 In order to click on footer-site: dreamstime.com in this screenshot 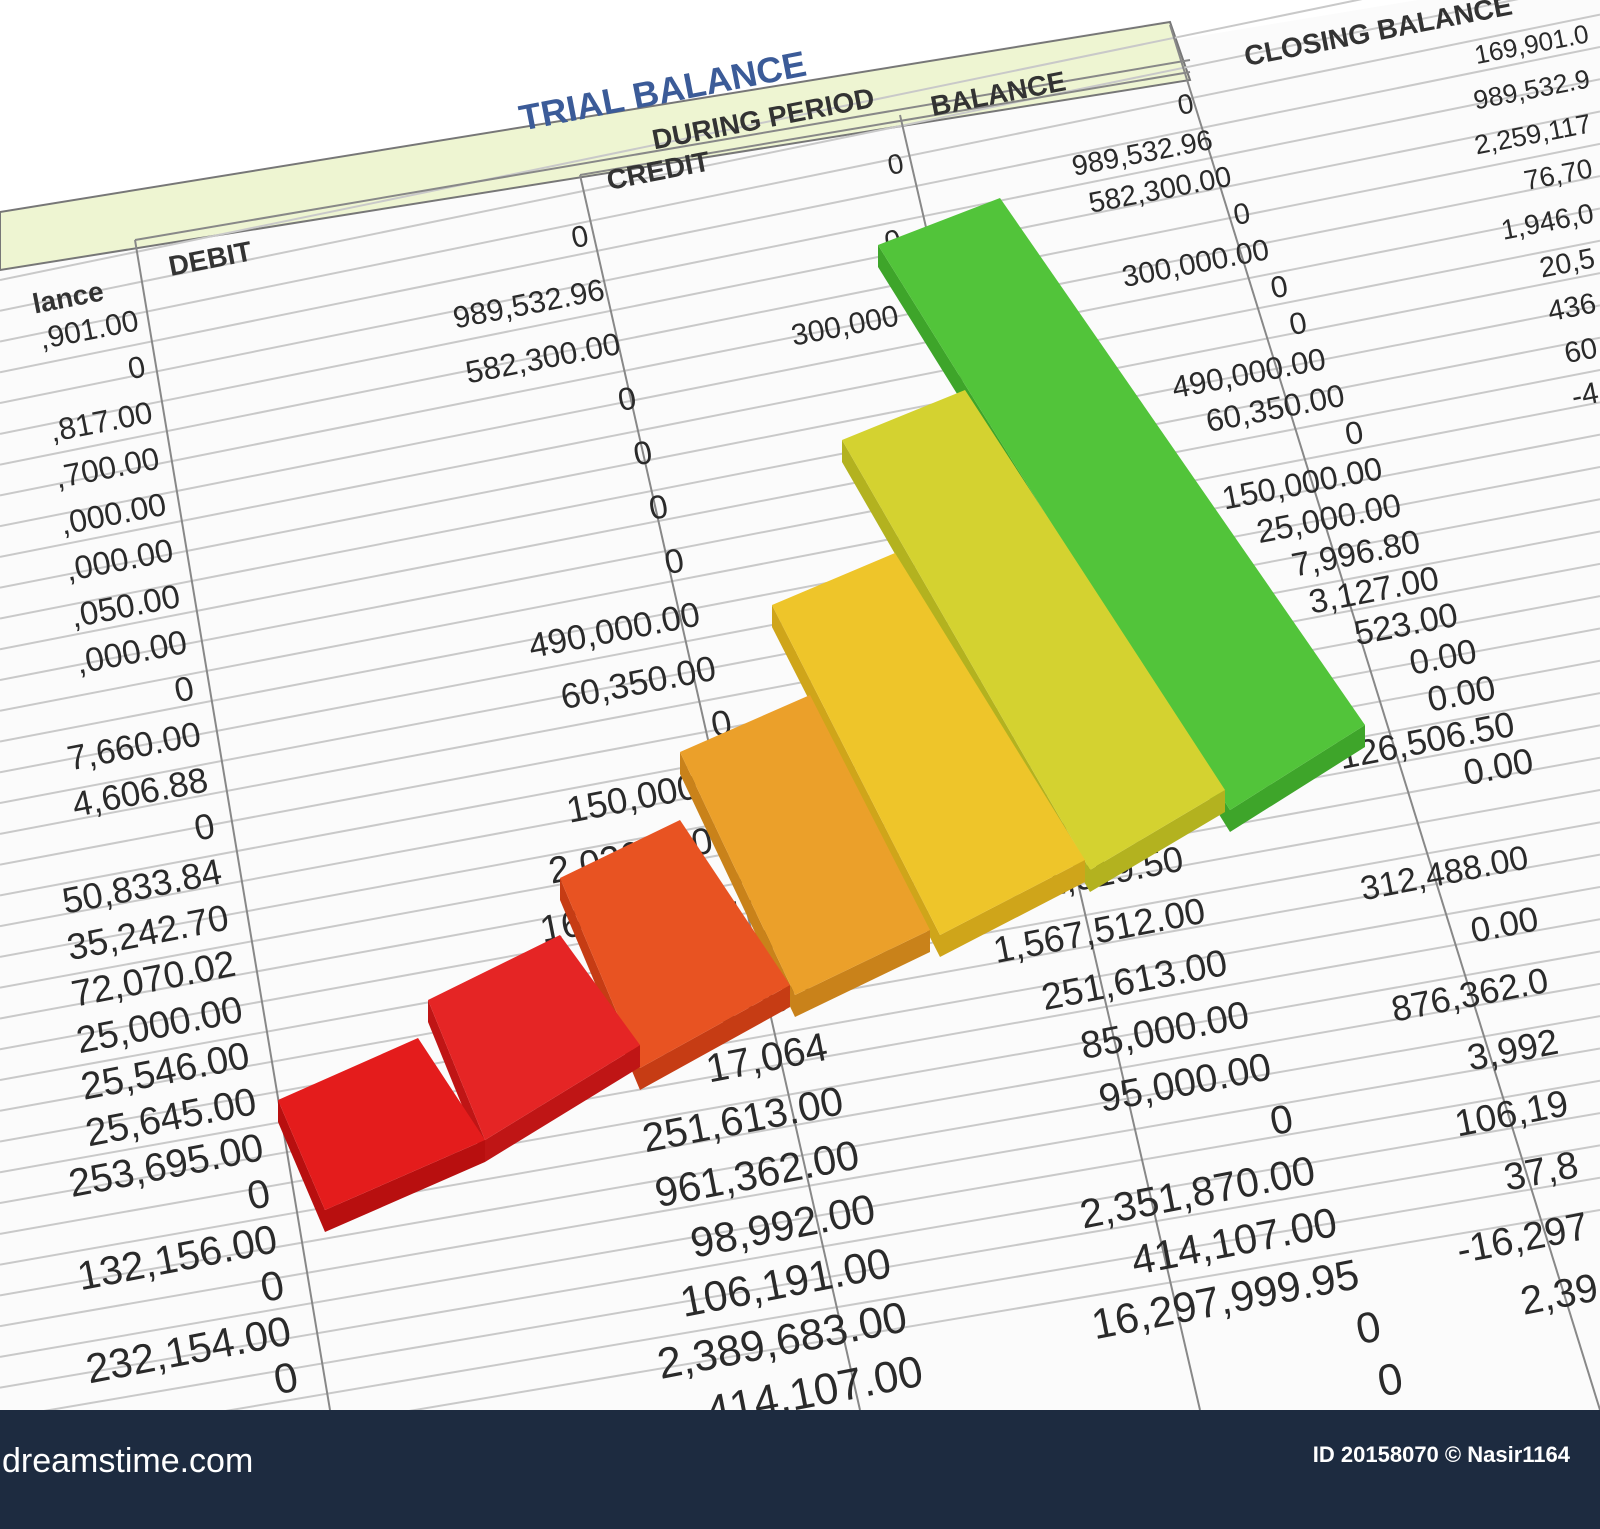, I will do `click(127, 1461)`.